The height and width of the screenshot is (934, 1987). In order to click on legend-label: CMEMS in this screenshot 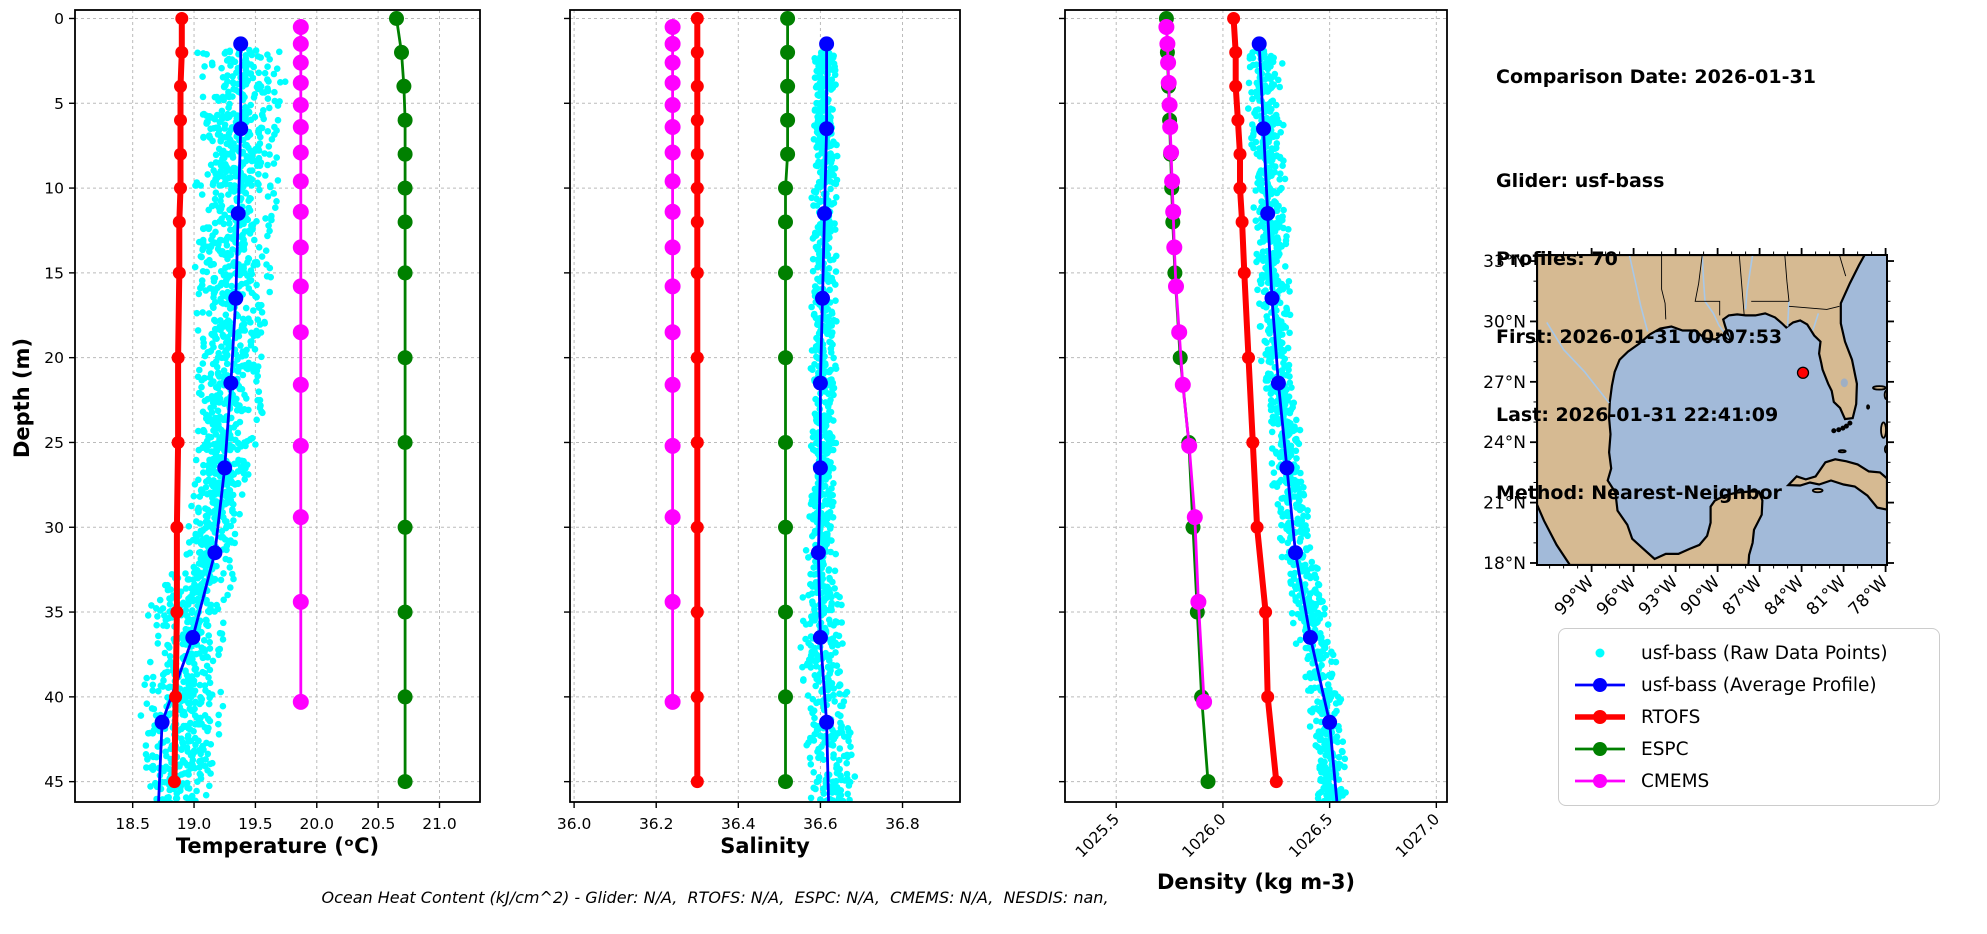, I will do `click(1675, 781)`.